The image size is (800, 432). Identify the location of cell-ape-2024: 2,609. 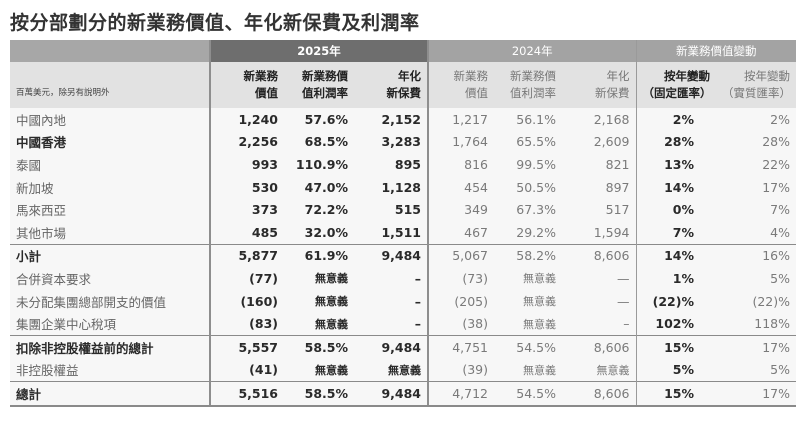
(599, 142).